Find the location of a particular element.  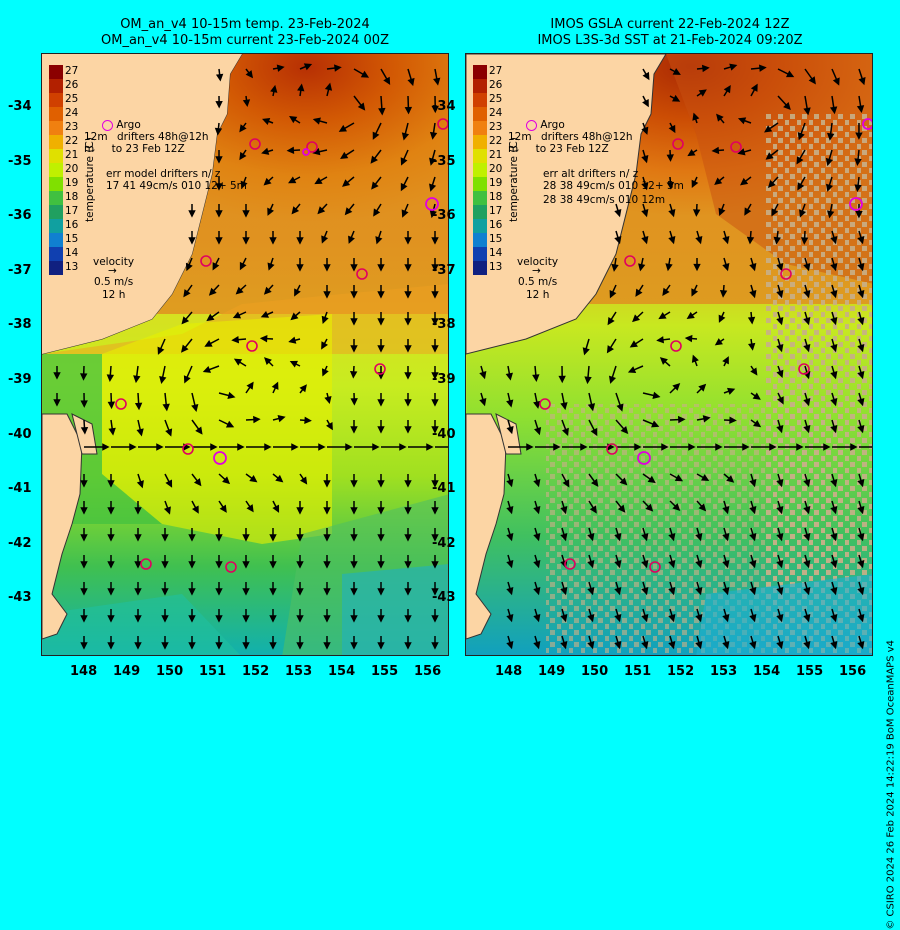

colorbar-tick-label: 20 is located at coordinates (495, 169).